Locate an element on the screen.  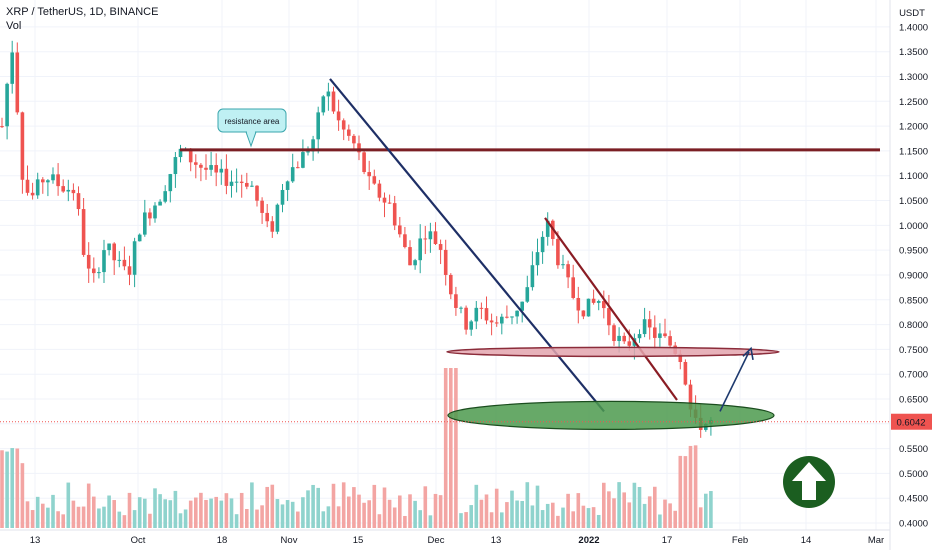
time-tick-label: 18 is located at coordinates (222, 540).